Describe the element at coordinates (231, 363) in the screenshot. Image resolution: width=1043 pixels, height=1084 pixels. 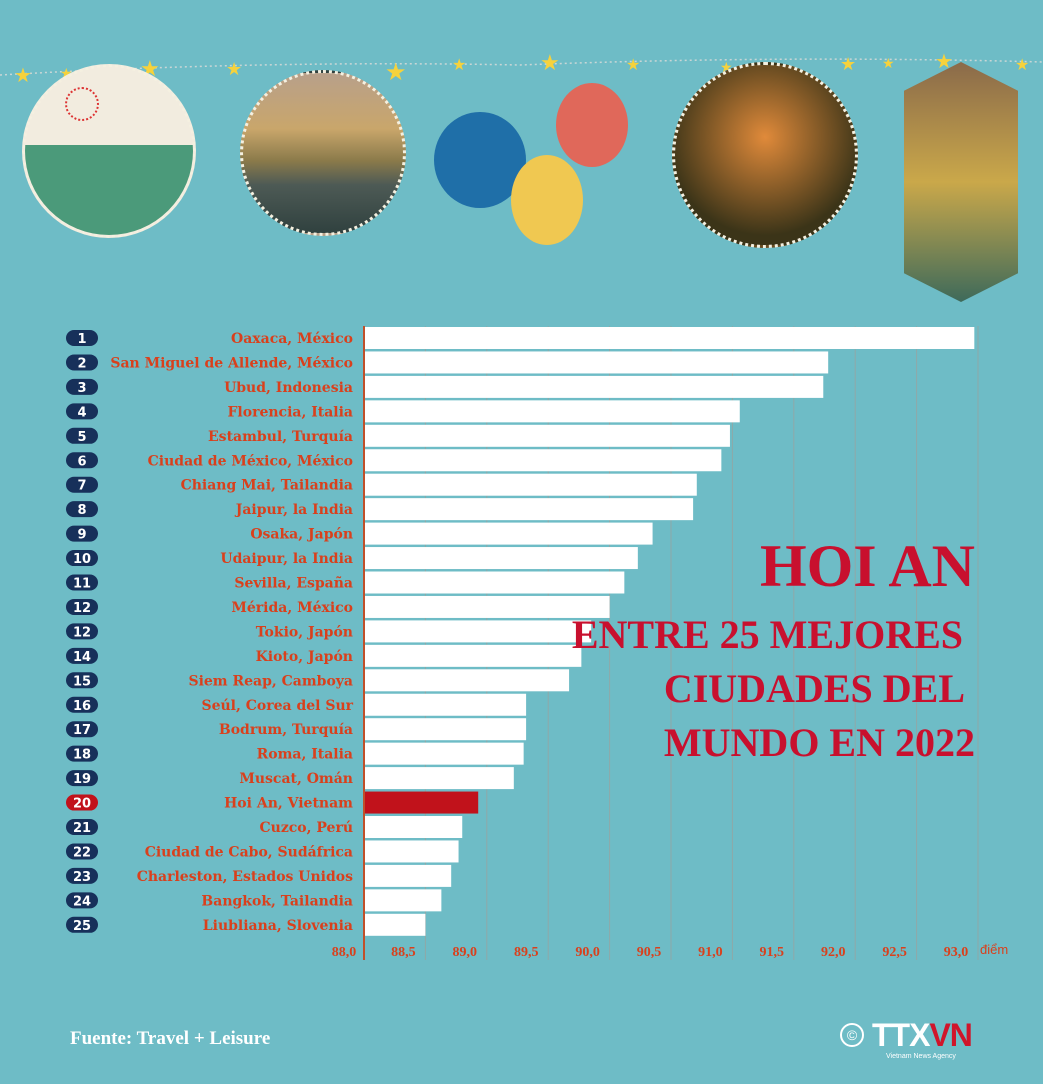
I see `category-label: San Miguel de Allende, México` at that location.